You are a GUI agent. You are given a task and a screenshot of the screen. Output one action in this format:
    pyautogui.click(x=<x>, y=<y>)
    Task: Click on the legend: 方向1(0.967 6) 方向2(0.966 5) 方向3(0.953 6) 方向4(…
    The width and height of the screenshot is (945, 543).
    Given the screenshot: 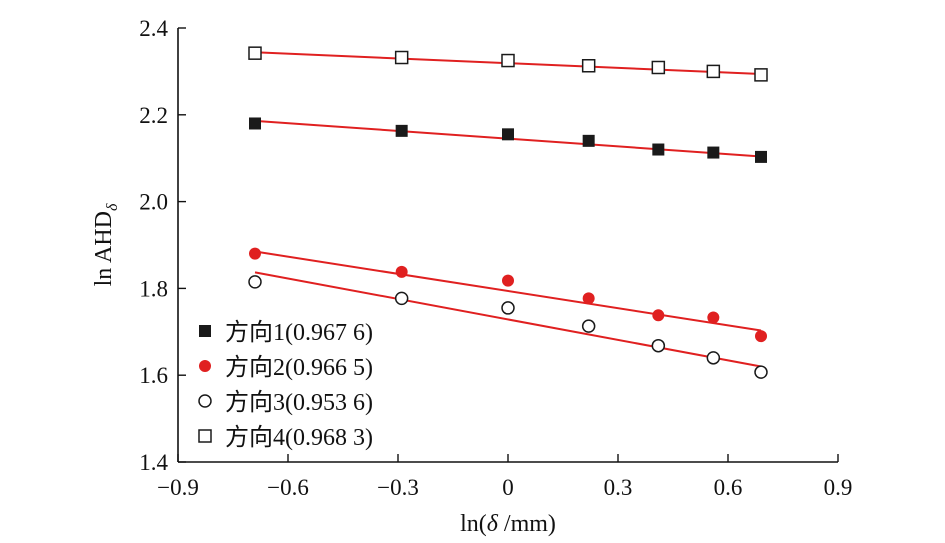 What is the action you would take?
    pyautogui.click(x=285, y=385)
    